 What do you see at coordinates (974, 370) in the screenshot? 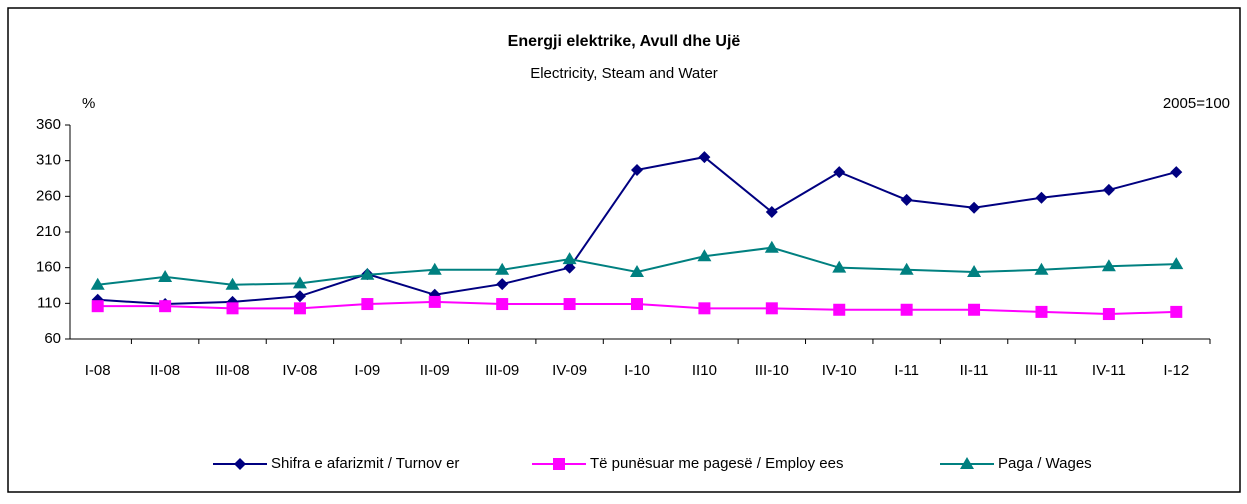
I see `x-tick-label: II-11` at bounding box center [974, 370].